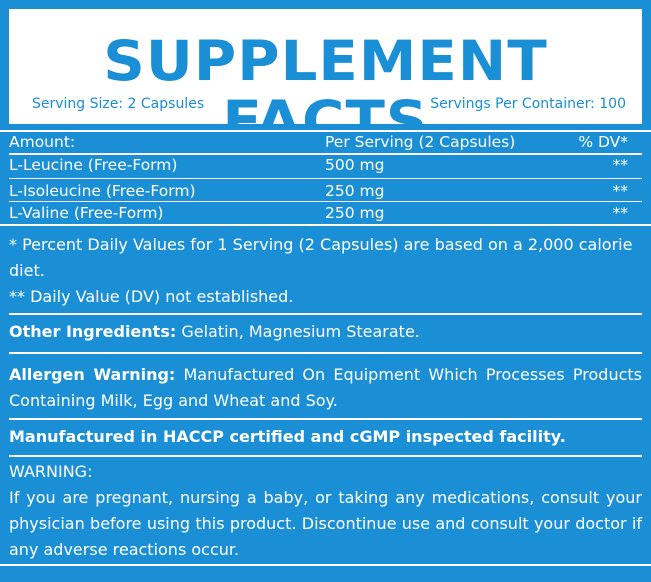 The height and width of the screenshot is (582, 651). Describe the element at coordinates (102, 191) in the screenshot. I see `ingredient-name: L-Isoleucine (Free-Form)` at that location.